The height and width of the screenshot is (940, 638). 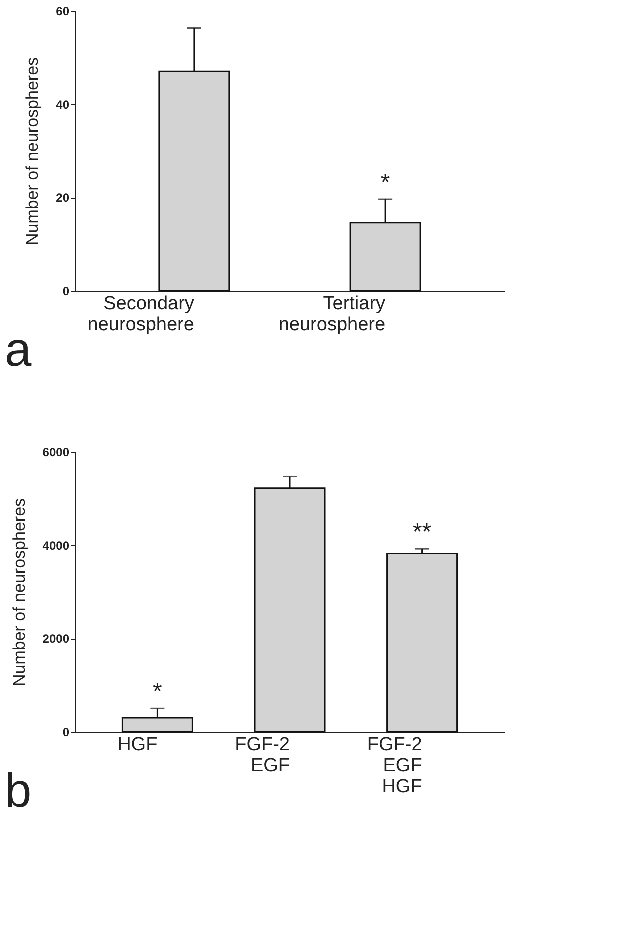 I want to click on text: b, so click(x=18, y=791).